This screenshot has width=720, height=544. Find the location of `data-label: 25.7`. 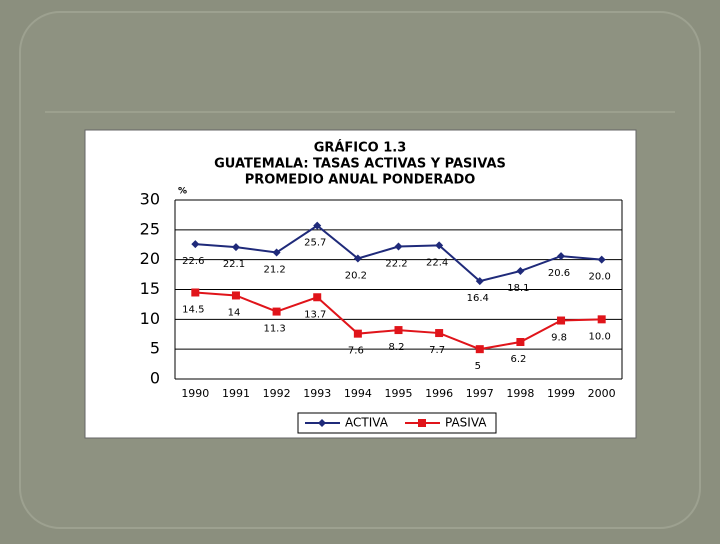

data-label: 25.7 is located at coordinates (315, 243).